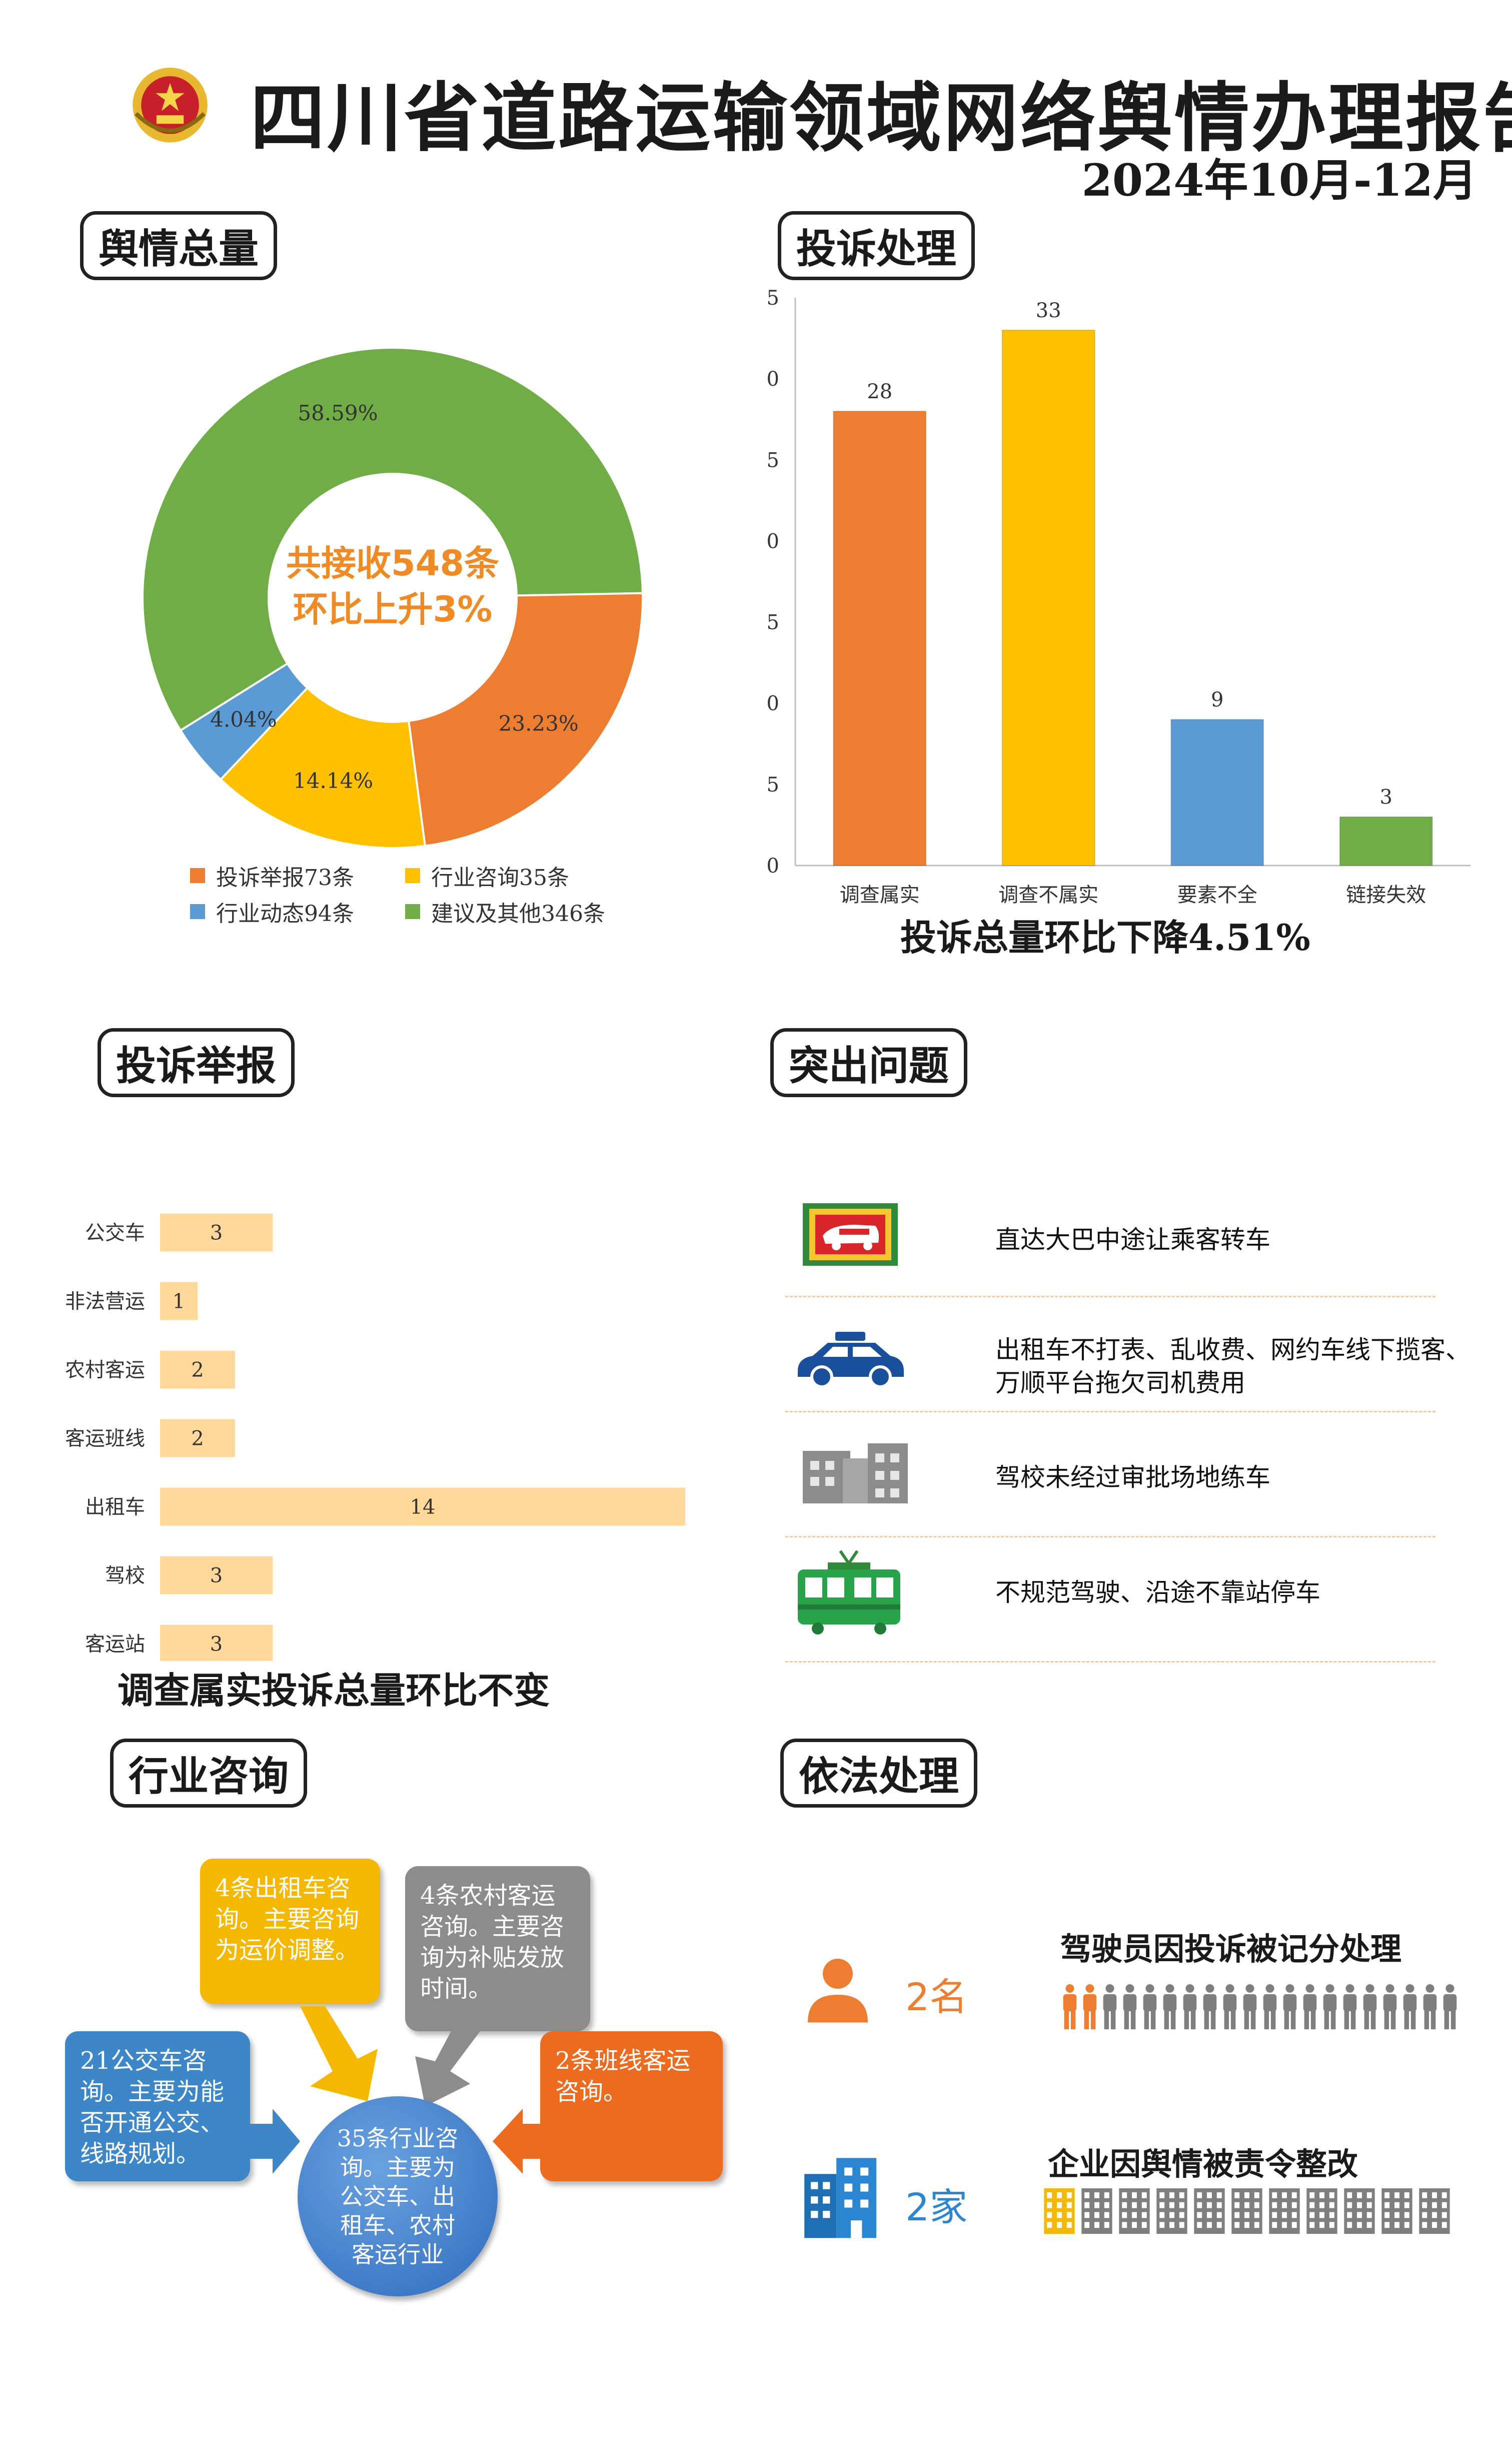 The image size is (1512, 2458). Describe the element at coordinates (841, 2198) in the screenshot. I see `company-building-icon` at that location.